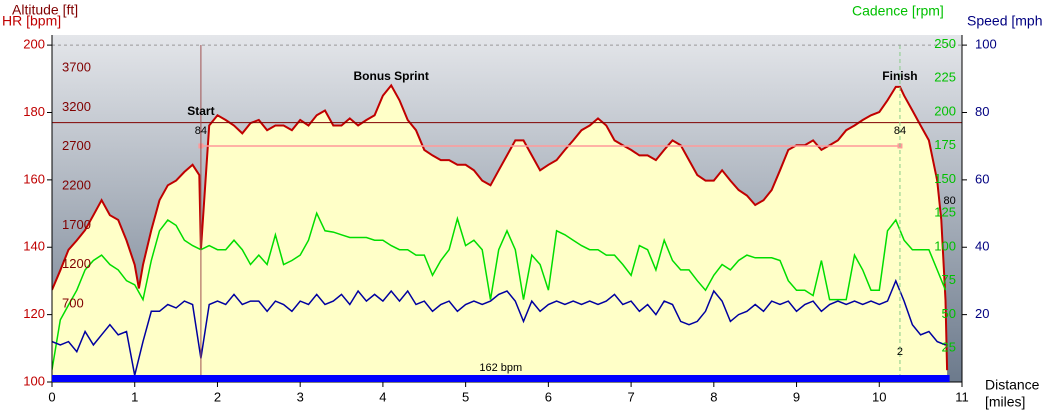  What do you see at coordinates (630, 396) in the screenshot?
I see `x-tick-label: 7` at bounding box center [630, 396].